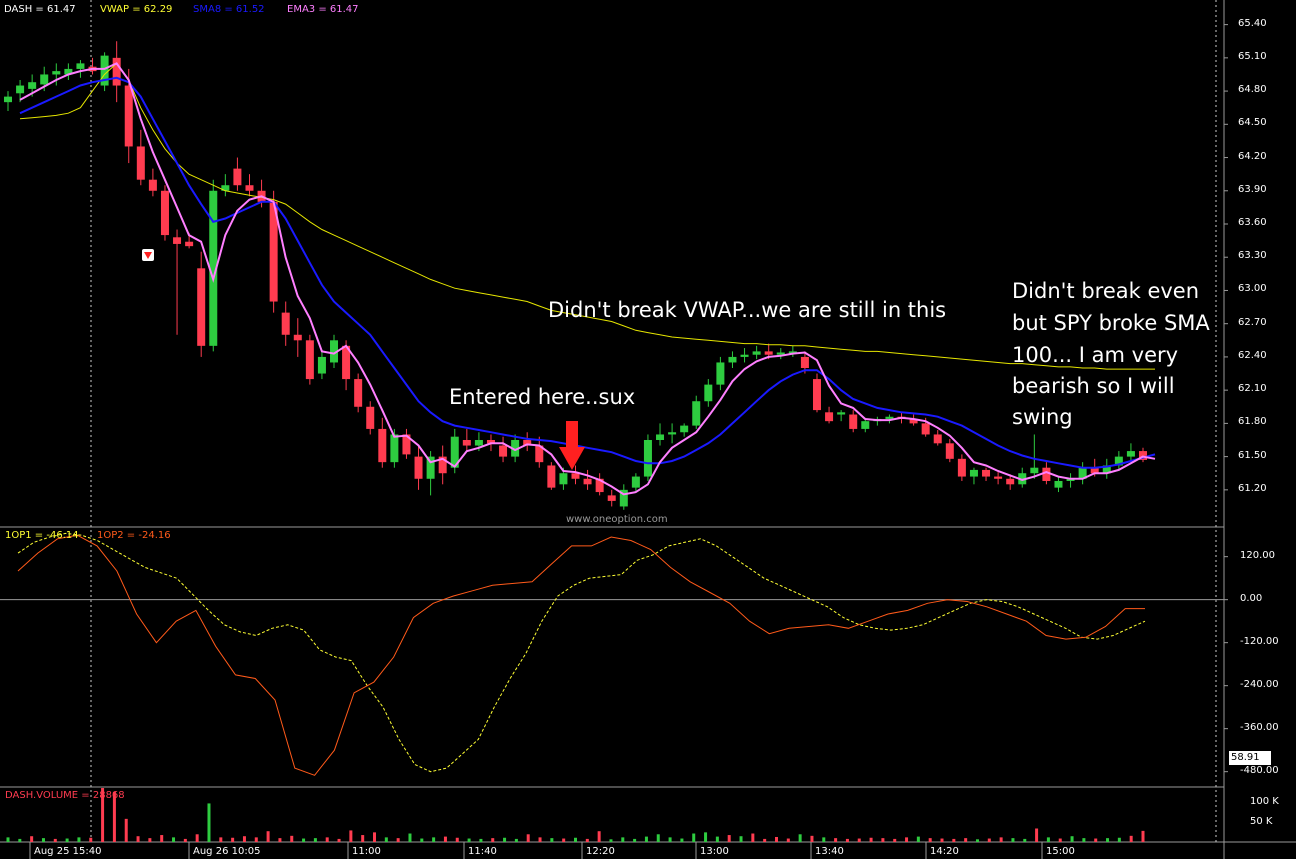 The image size is (1296, 859). I want to click on price-tick-label: 64.80, so click(1252, 90).